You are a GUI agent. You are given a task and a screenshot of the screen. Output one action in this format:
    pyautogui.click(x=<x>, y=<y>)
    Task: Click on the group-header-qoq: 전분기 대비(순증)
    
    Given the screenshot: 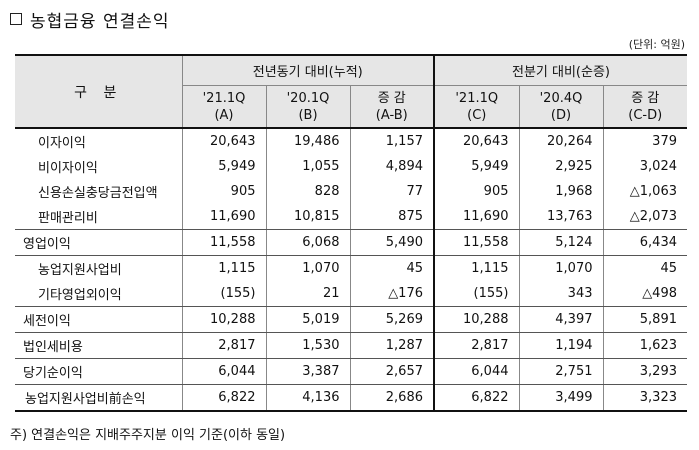 What is the action you would take?
    pyautogui.click(x=560, y=70)
    